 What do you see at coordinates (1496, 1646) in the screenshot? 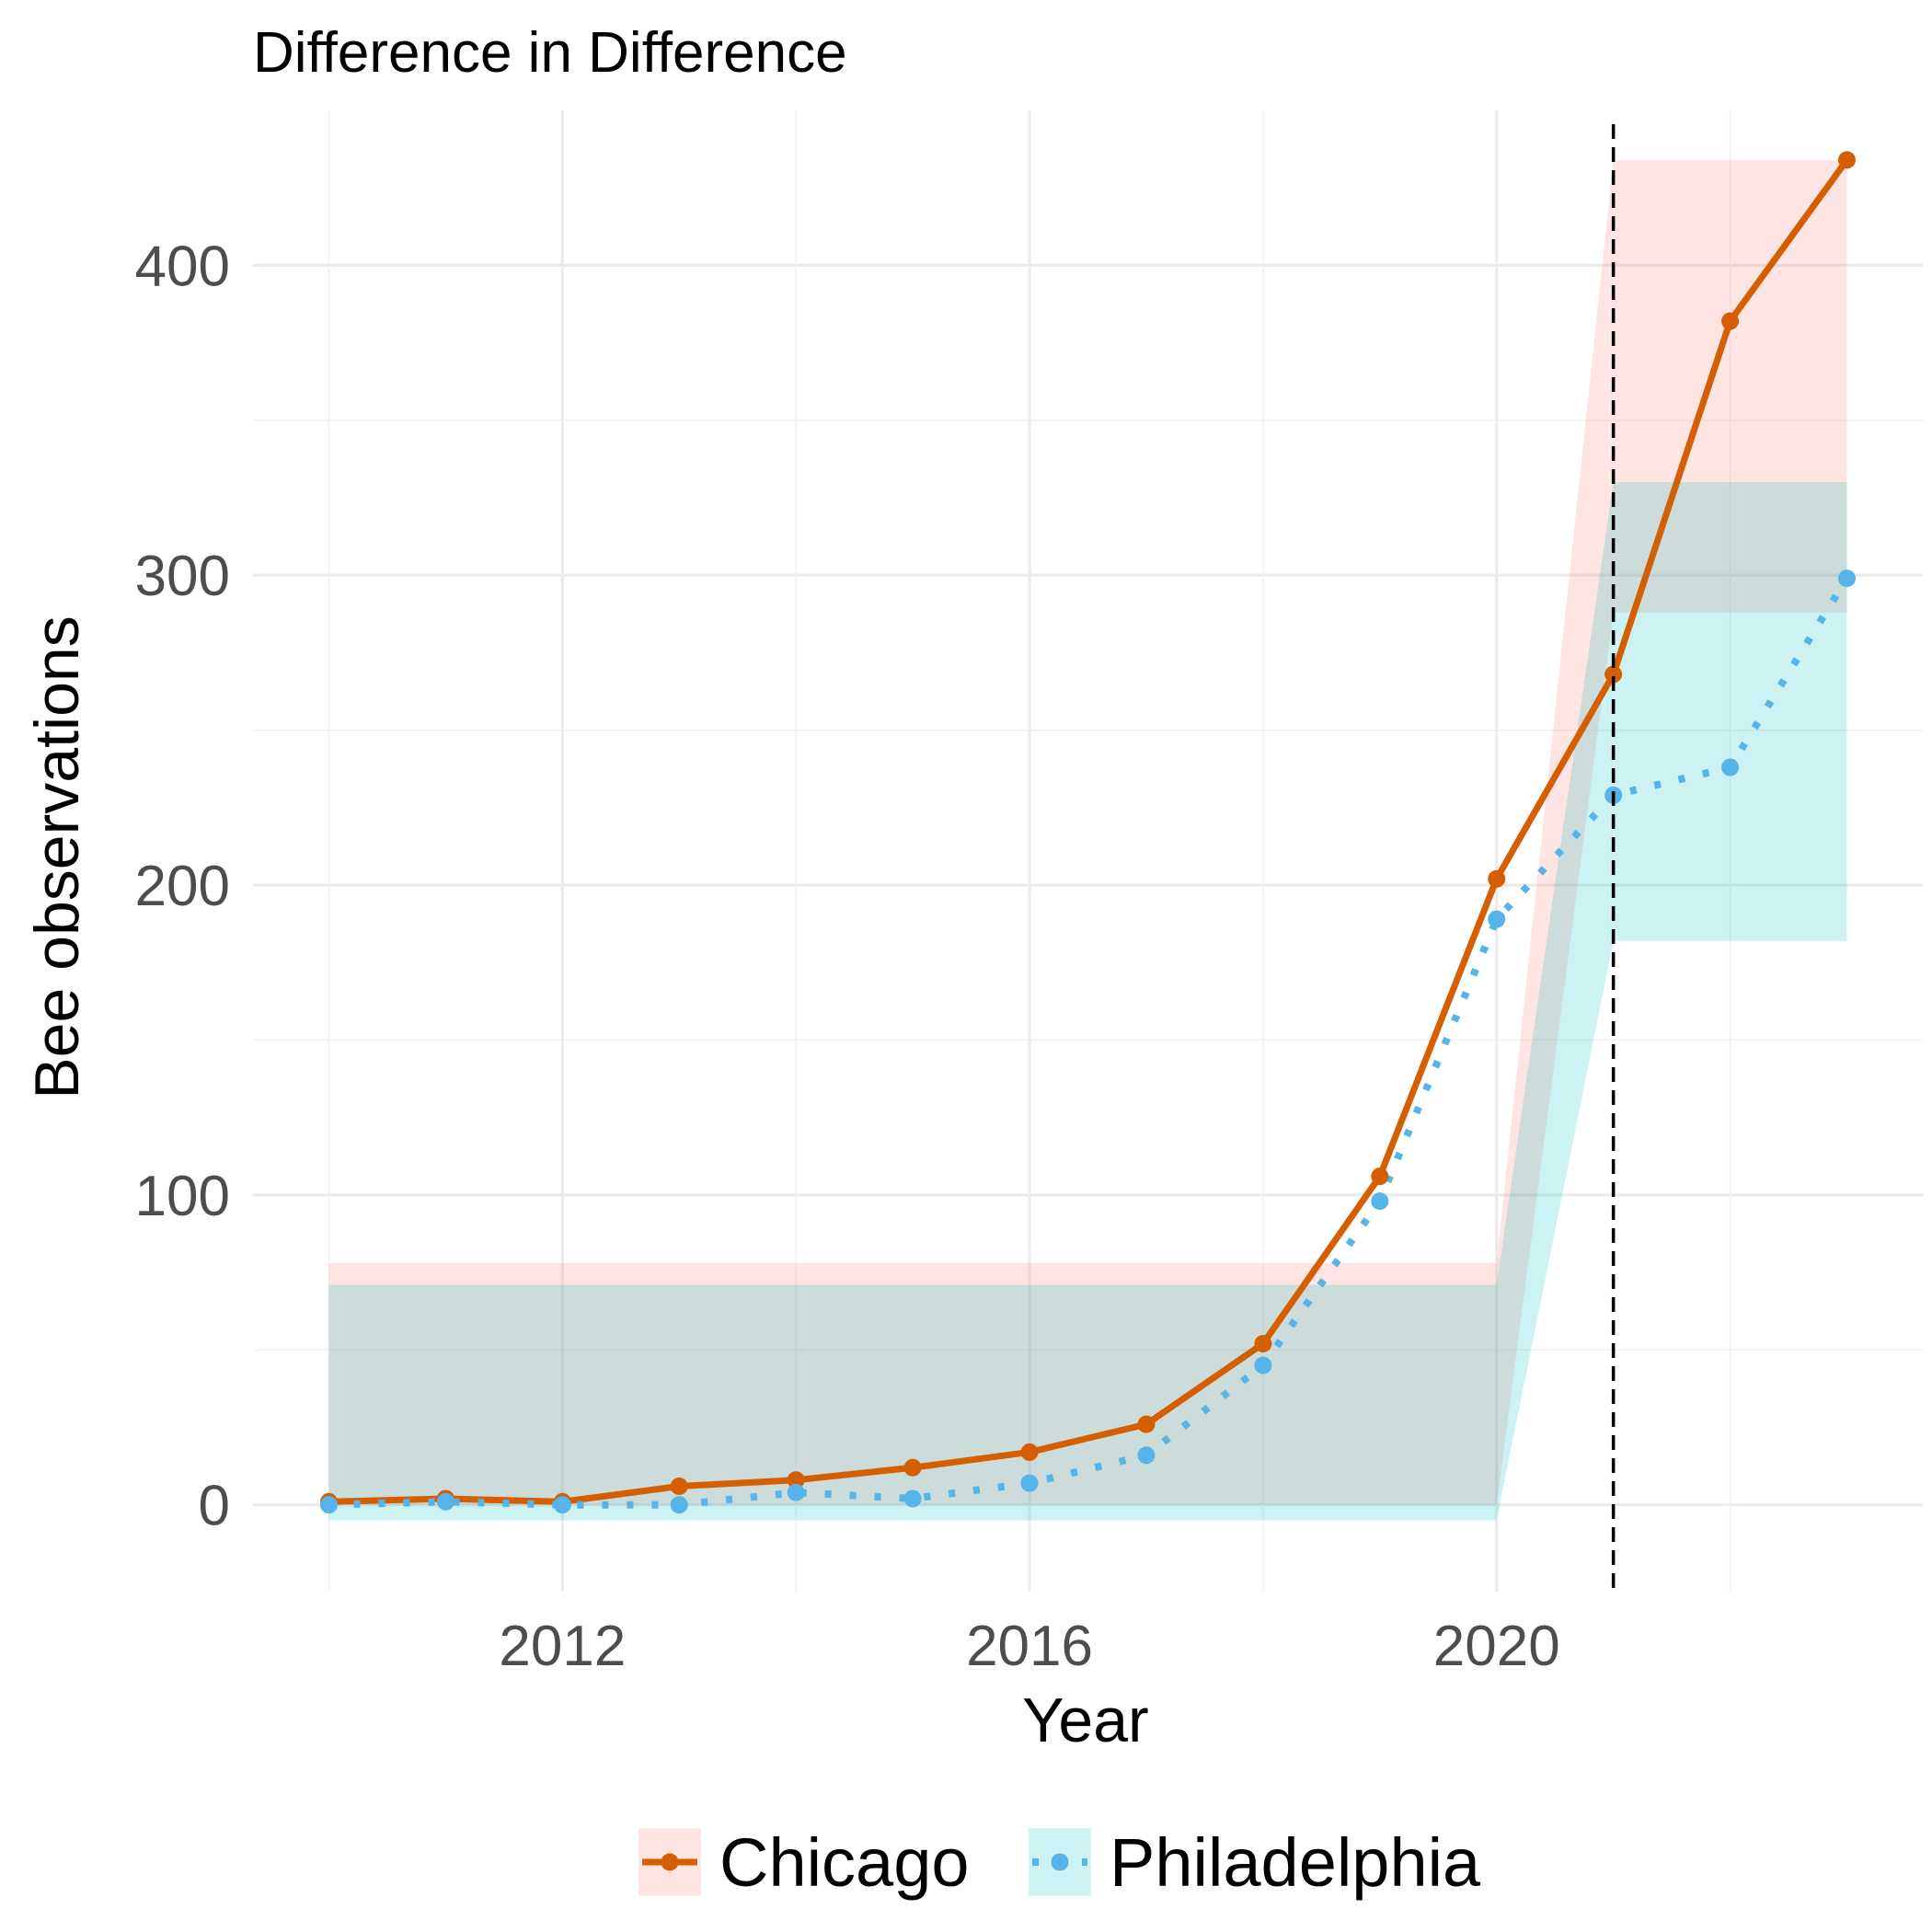
I see `x-tick-label: 2020` at bounding box center [1496, 1646].